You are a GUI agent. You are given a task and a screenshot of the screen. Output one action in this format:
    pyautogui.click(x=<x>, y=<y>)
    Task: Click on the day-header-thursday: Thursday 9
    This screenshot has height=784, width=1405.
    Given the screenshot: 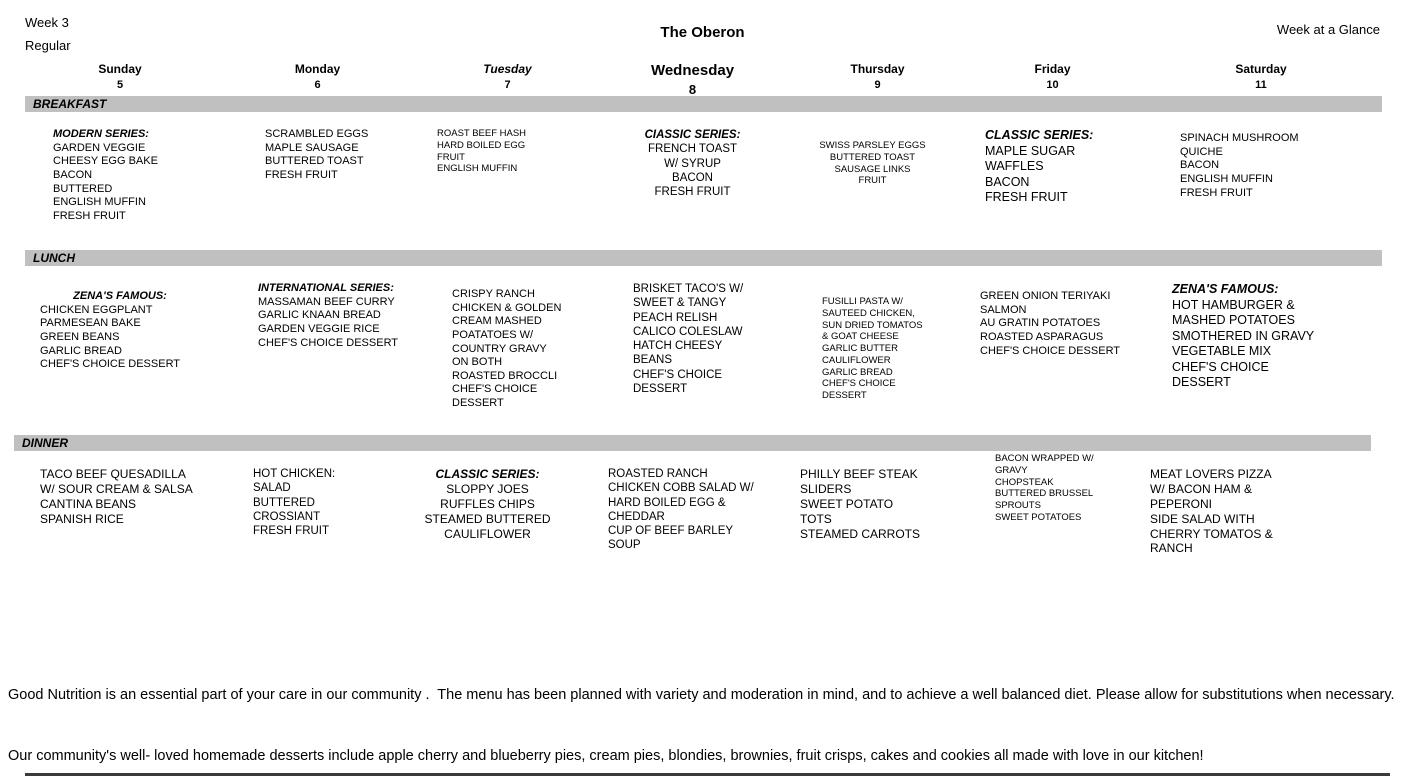 What is the action you would take?
    pyautogui.click(x=877, y=78)
    